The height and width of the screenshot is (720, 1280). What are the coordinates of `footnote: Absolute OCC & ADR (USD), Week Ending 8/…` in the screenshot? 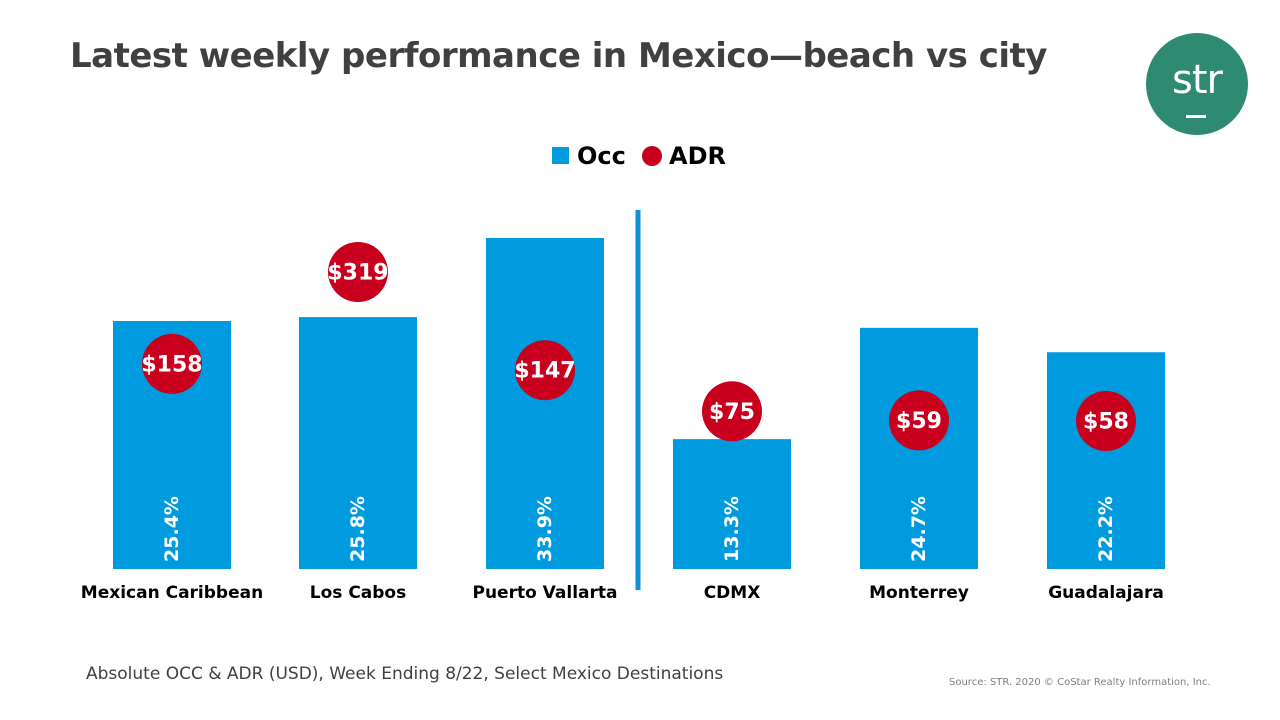 It's located at (405, 674).